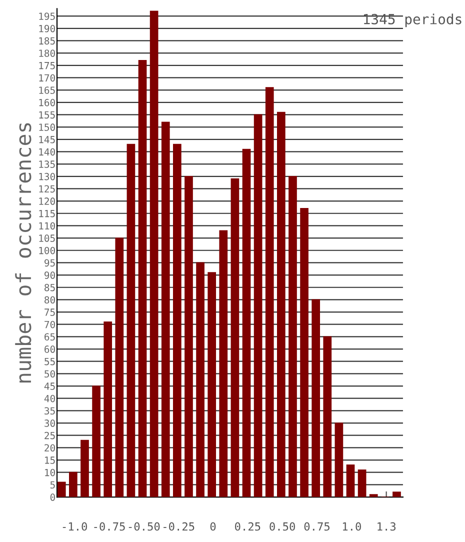  I want to click on y-tick-label: 120, so click(47, 201).